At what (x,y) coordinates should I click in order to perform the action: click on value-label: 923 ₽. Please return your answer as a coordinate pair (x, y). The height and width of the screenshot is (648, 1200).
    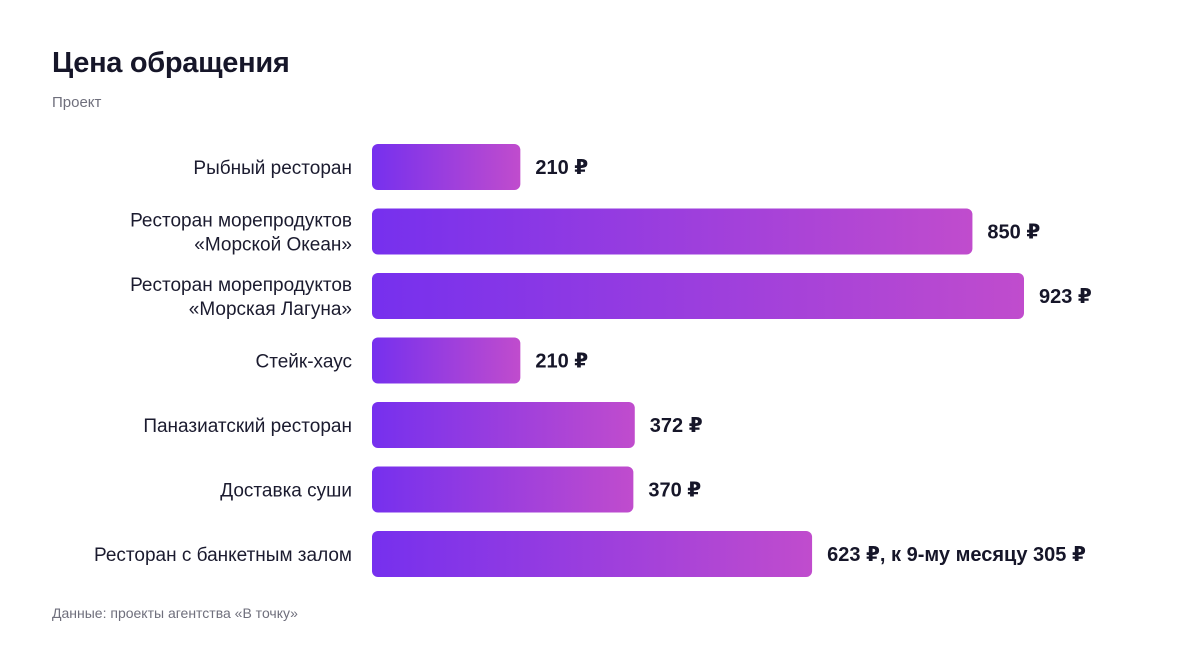
    Looking at the image, I should click on (1065, 297).